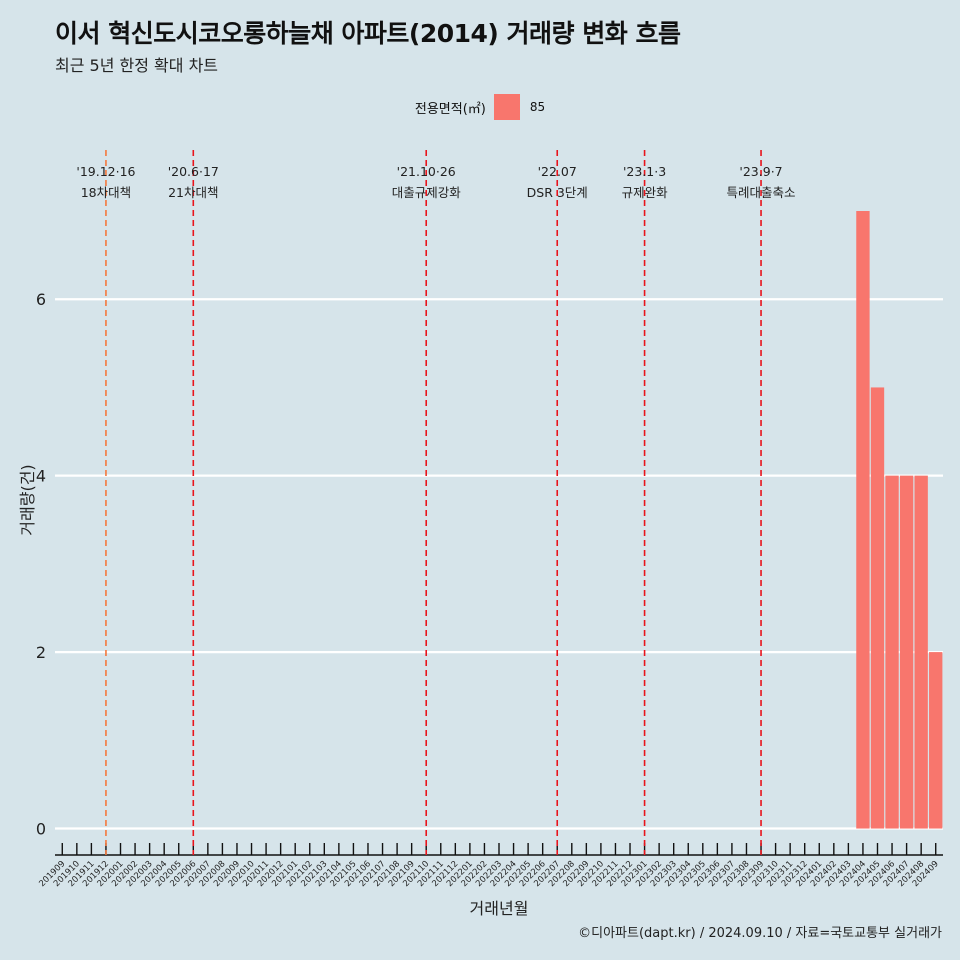 The image size is (960, 960). I want to click on event-name-label: 18차대책, so click(106, 192).